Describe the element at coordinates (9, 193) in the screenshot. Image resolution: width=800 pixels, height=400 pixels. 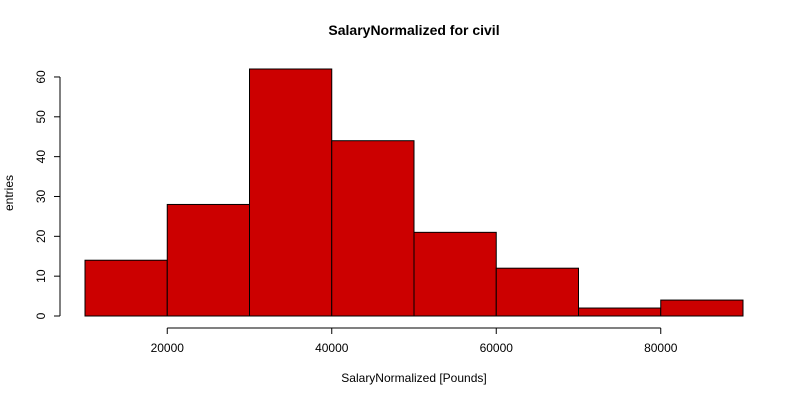
I see `y-axis-label: entries` at that location.